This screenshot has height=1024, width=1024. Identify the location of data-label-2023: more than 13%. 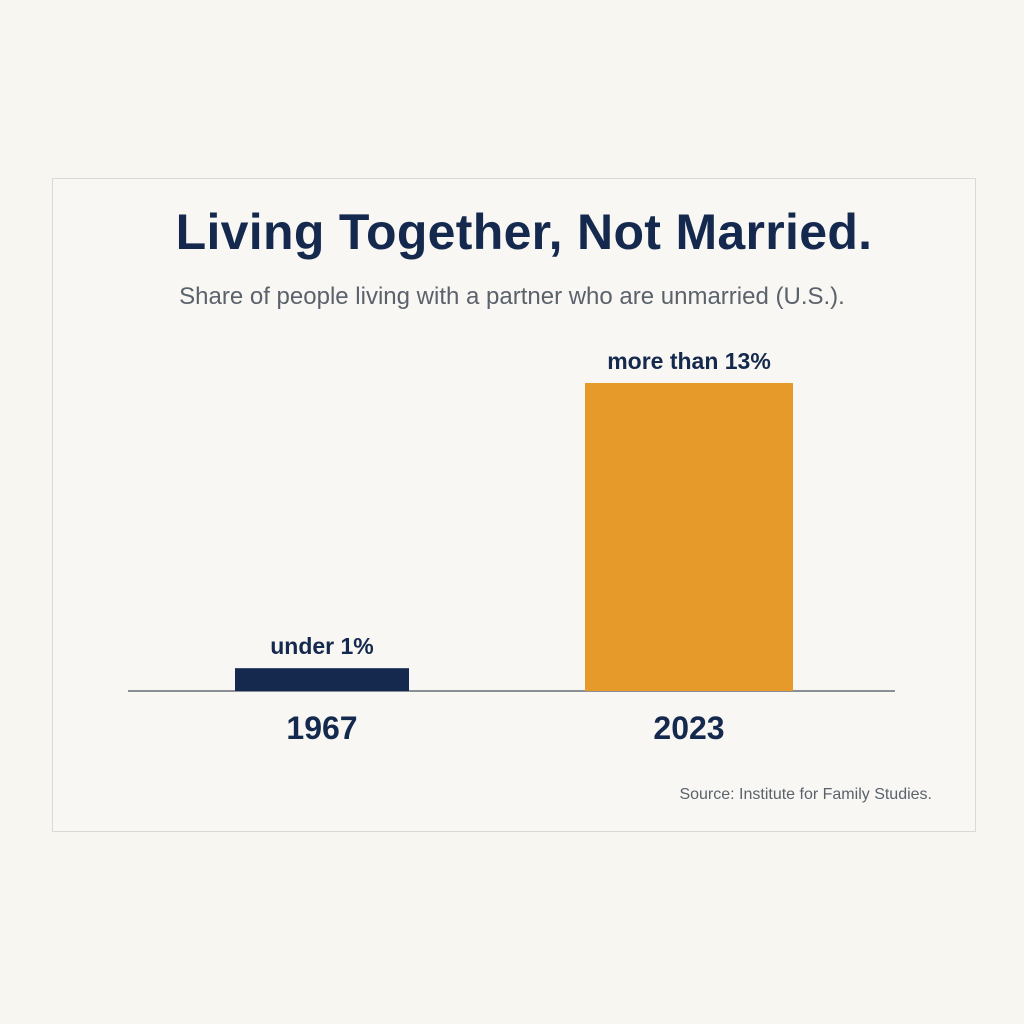
(689, 361).